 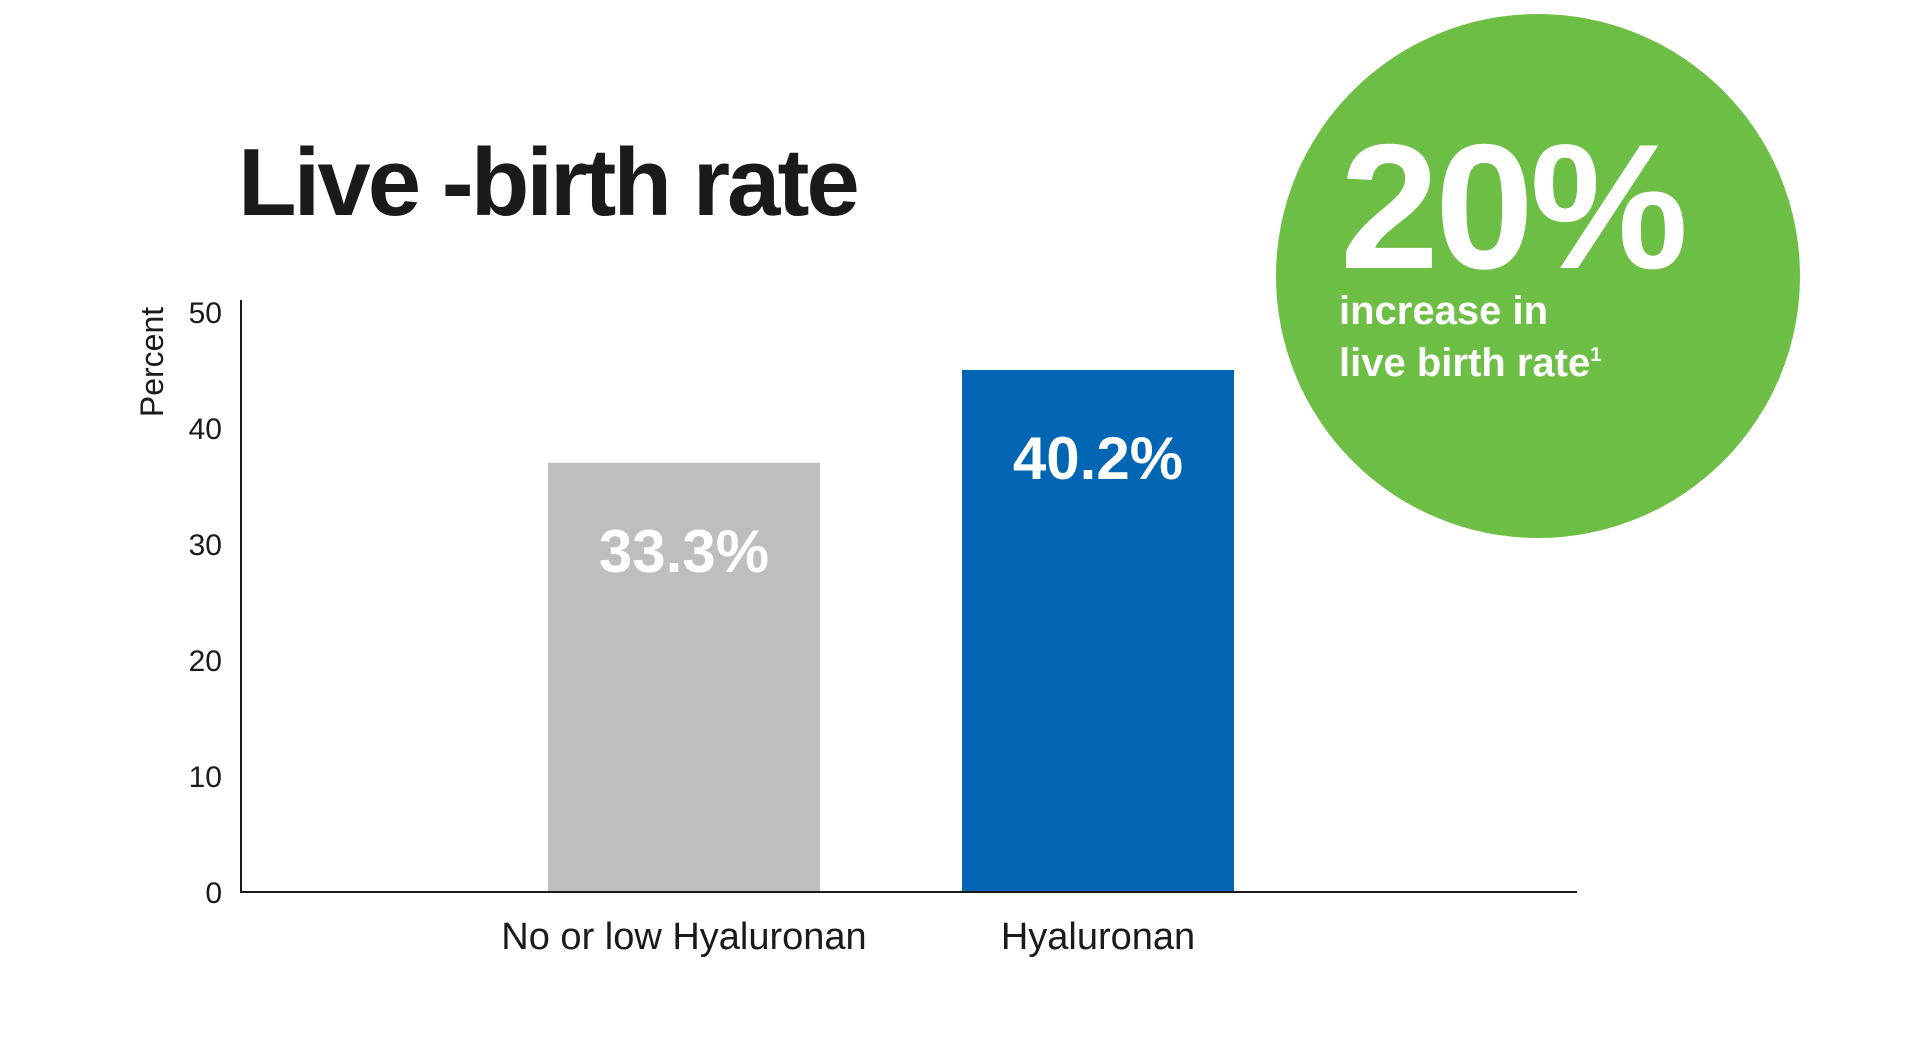 What do you see at coordinates (205, 661) in the screenshot?
I see `y-tick-label: 20` at bounding box center [205, 661].